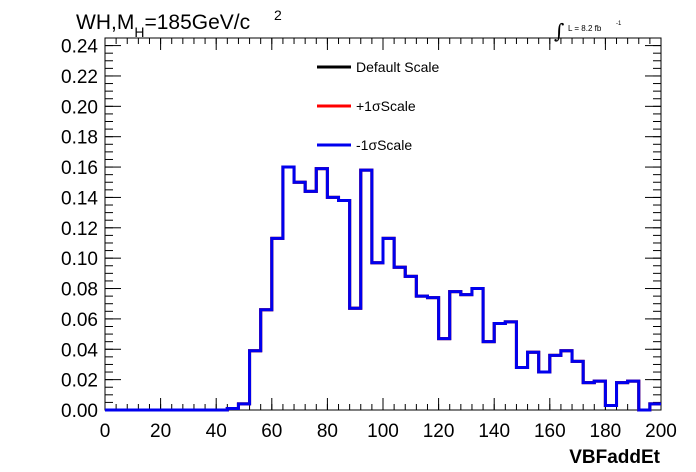 This screenshot has width=696, height=472. I want to click on x-tick-label: 0, so click(105, 431).